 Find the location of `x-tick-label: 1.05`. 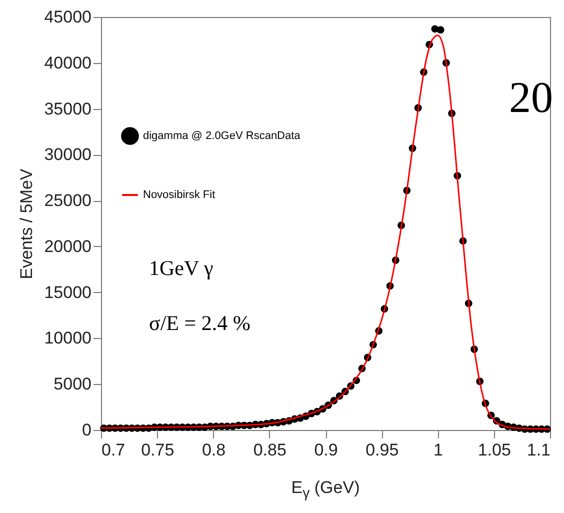

x-tick-label: 1.05 is located at coordinates (494, 450).